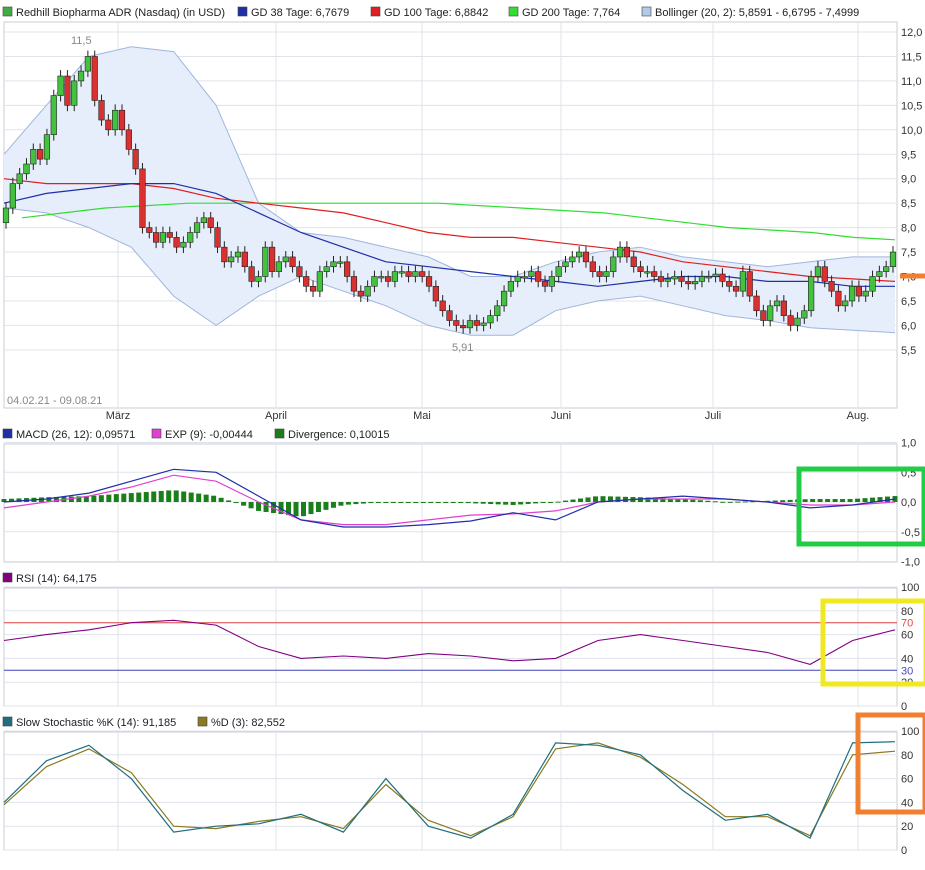 This screenshot has height=870, width=925. Describe the element at coordinates (907, 803) in the screenshot. I see `y-tick-label: 40` at that location.